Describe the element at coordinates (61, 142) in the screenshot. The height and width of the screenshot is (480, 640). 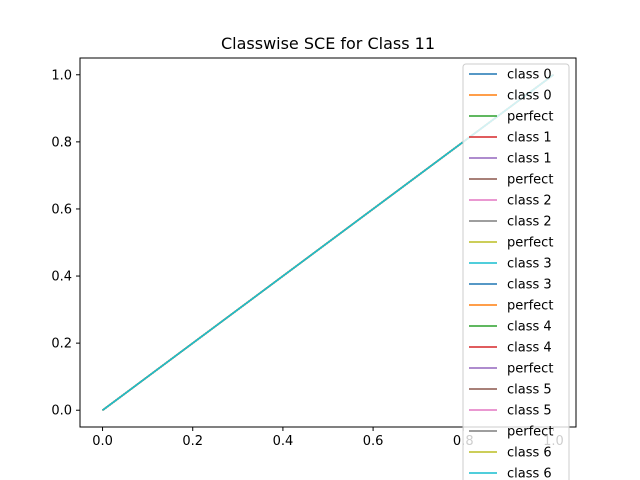
I see `y-tick-label: 0.8` at that location.